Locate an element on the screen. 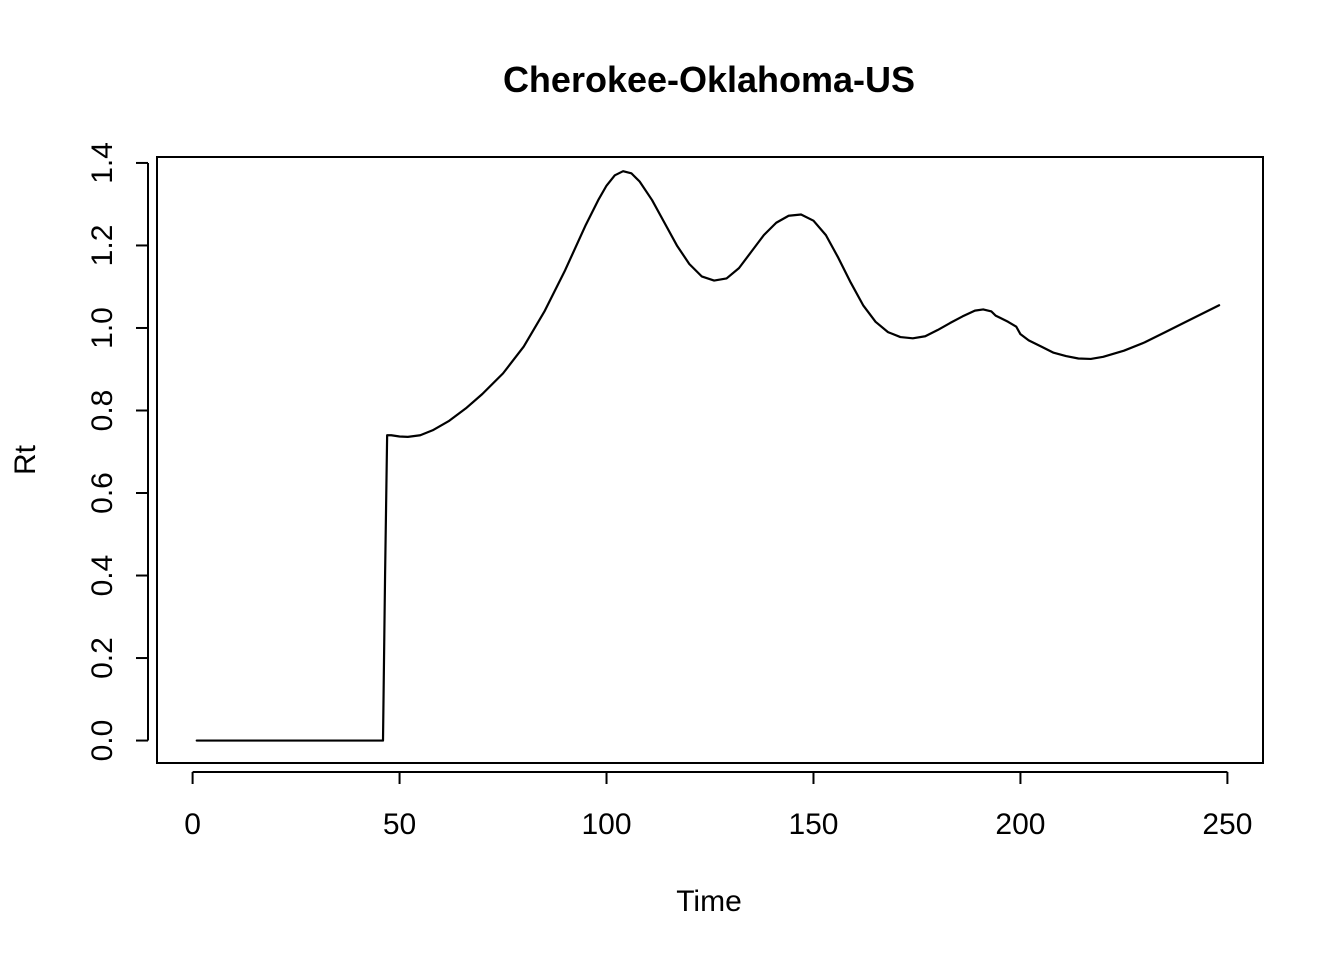 The width and height of the screenshot is (1344, 960). chart-title: Cherokee-Oklahoma-US is located at coordinates (709, 79).